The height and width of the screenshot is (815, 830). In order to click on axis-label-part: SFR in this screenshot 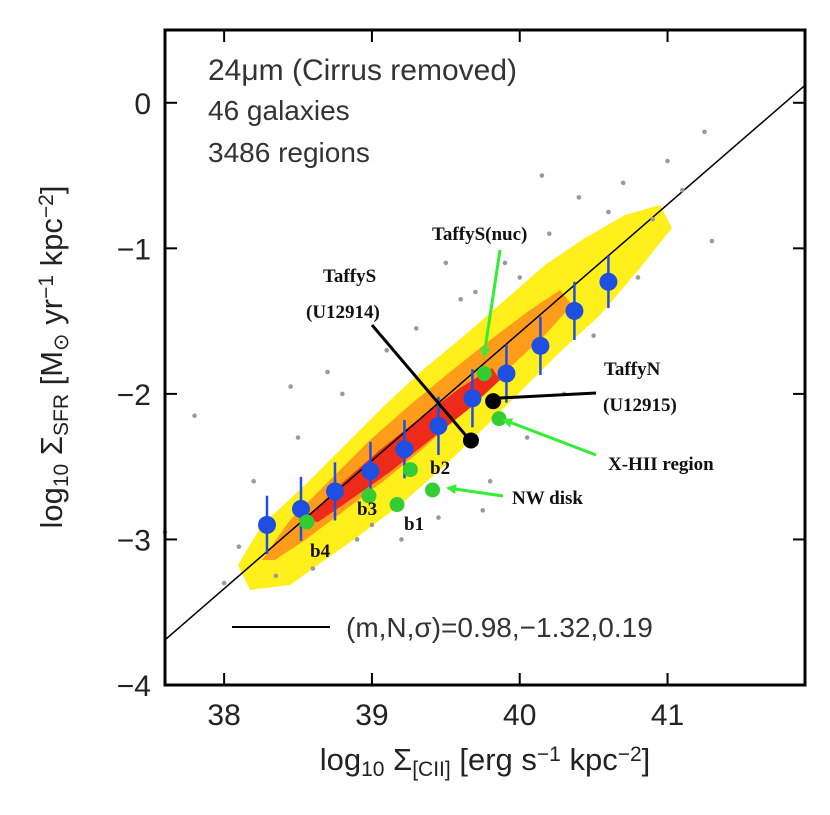, I will do `click(61, 415)`.